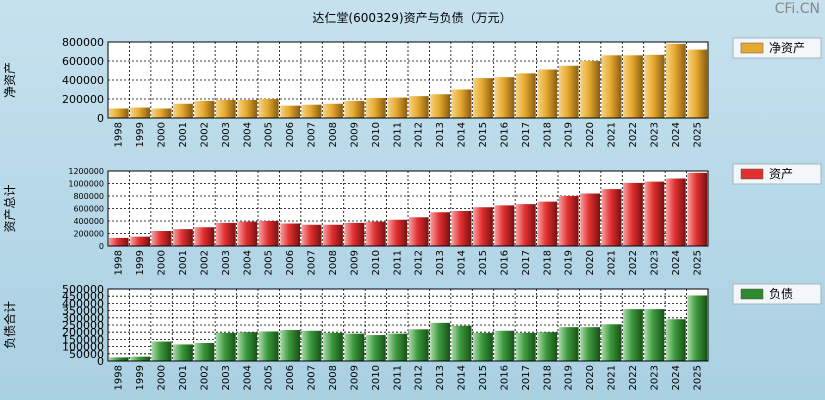  What do you see at coordinates (10, 208) in the screenshot?
I see `y-axis-label: 资产总计` at bounding box center [10, 208].